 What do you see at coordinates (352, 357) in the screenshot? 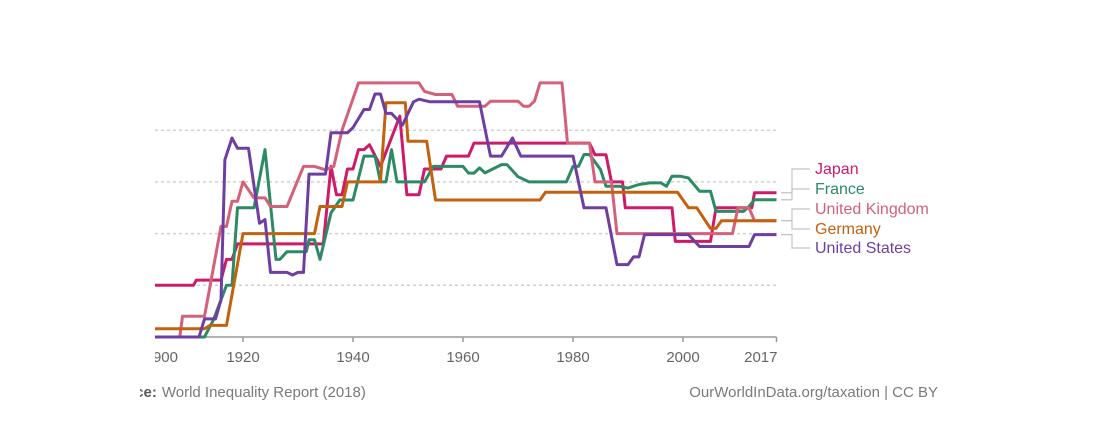
I see `x-tick-label-1940: 1940` at bounding box center [352, 357].